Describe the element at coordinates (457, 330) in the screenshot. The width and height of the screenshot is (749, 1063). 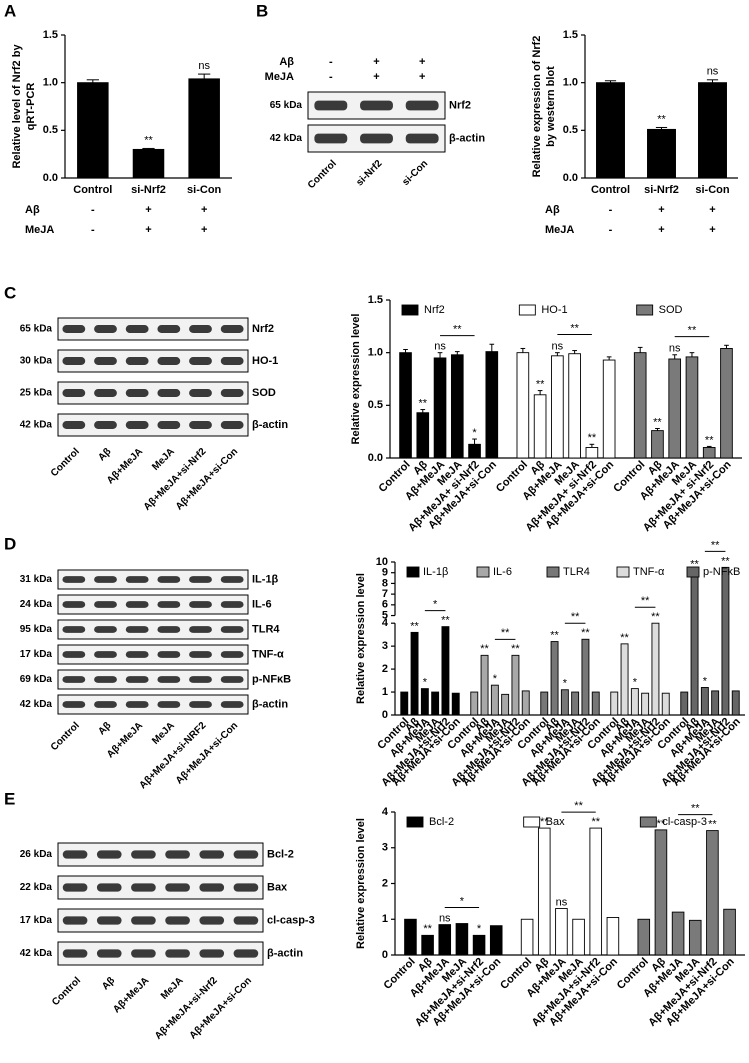
I see `bracket-label: **` at that location.